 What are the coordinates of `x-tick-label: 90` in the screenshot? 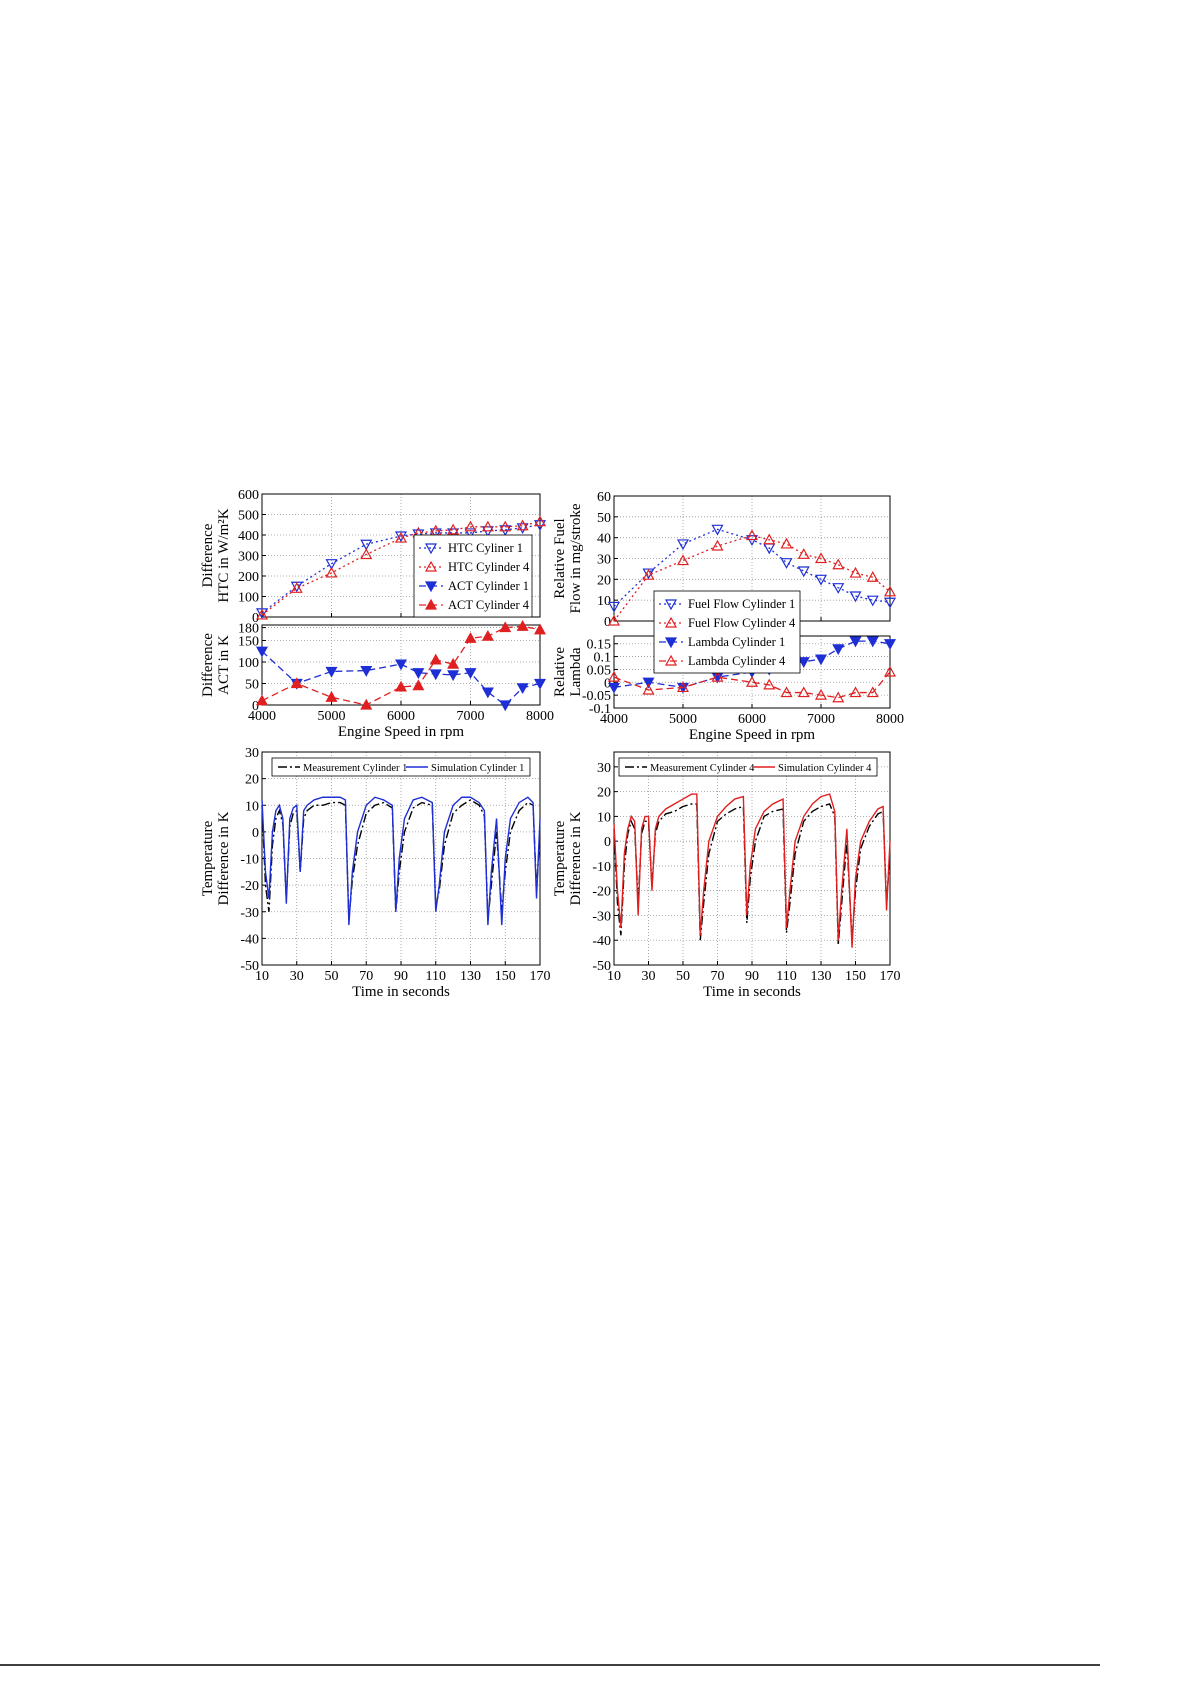 It's located at (401, 976).